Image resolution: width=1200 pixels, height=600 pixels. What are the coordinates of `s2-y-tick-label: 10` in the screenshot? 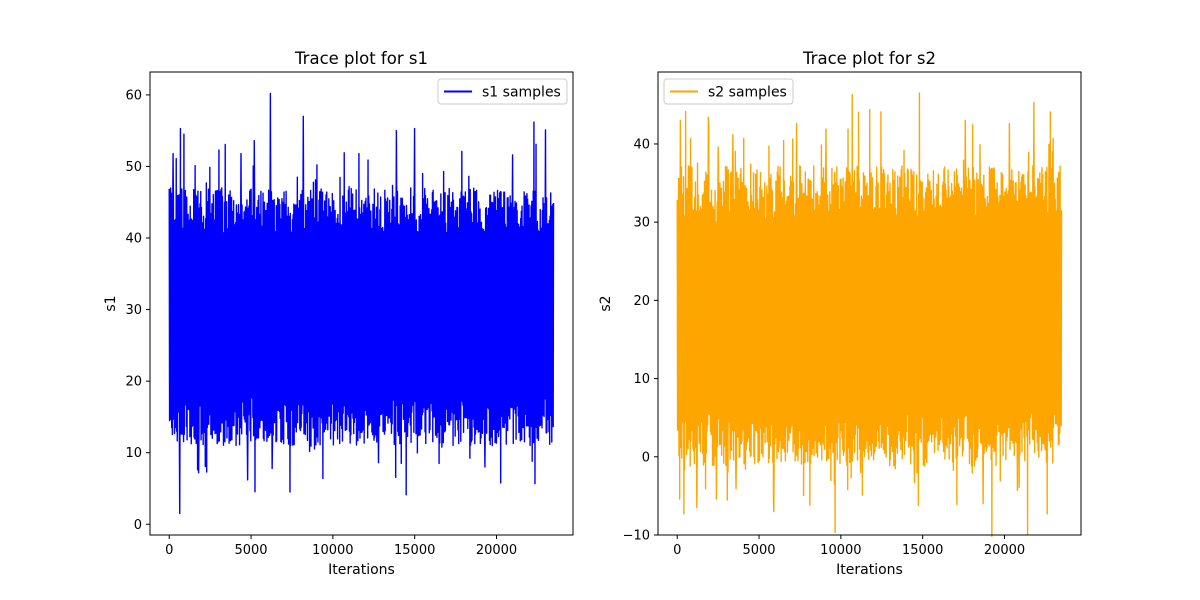 It's located at (641, 379).